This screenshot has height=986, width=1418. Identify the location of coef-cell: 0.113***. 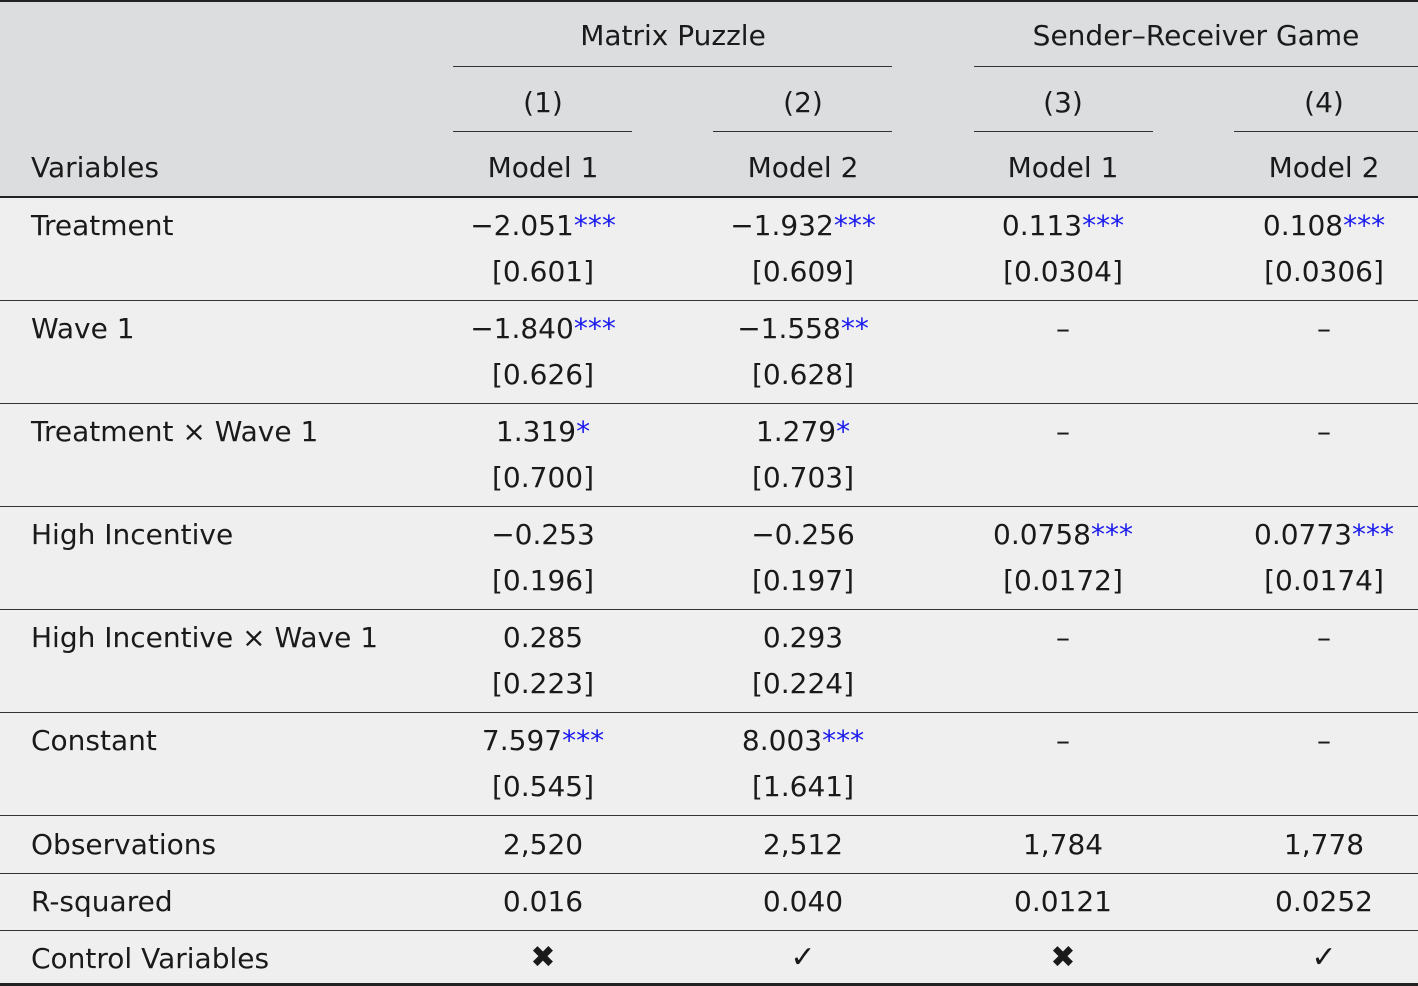
(1063, 226).